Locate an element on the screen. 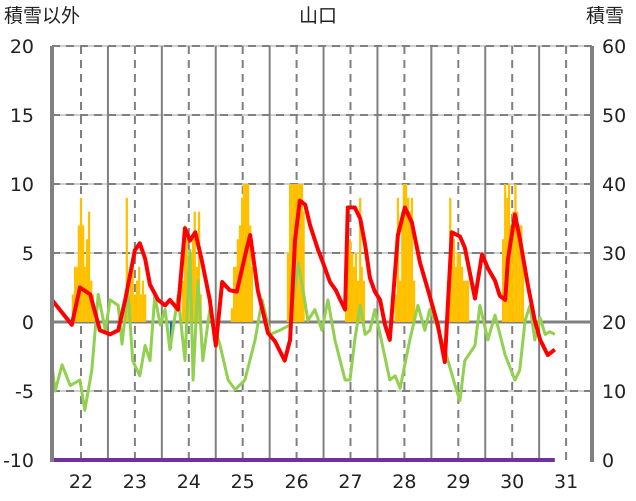 The image size is (636, 501). x-tick: 31 is located at coordinates (566, 482).